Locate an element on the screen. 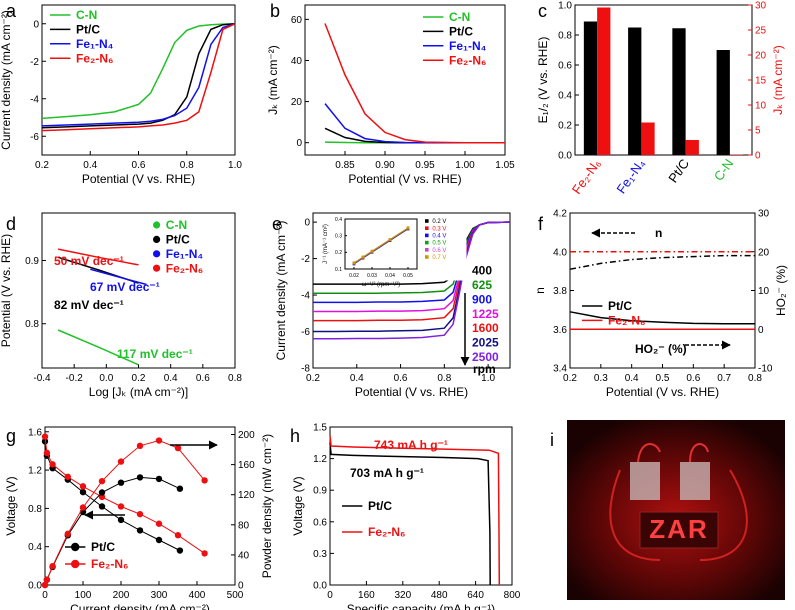 The image size is (795, 610). x-tick-label: 0.02 is located at coordinates (354, 276).